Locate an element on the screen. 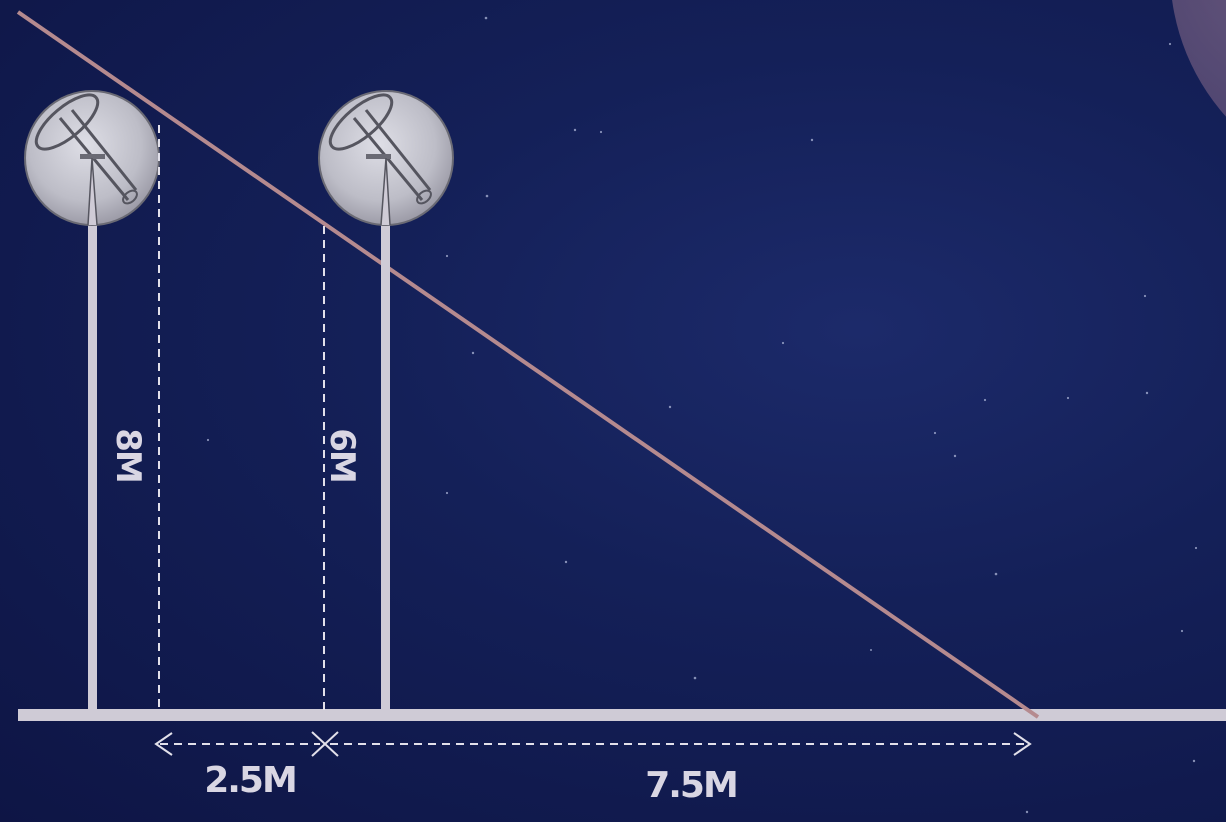 This screenshot has height=822, width=1226. pole-6m-height-label: 6M is located at coordinates (342, 455).